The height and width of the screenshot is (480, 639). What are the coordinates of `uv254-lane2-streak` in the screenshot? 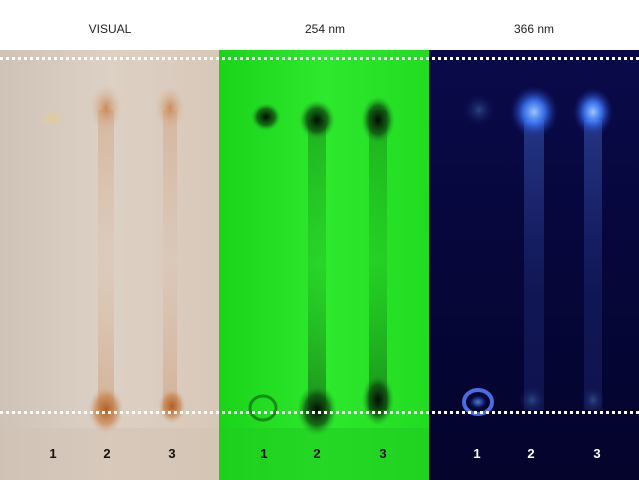 It's located at (317, 265).